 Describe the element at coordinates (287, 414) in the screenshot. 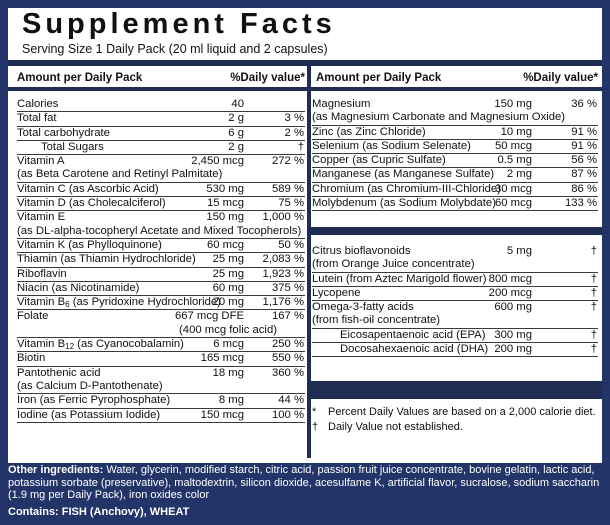

I see `nutrient-dv: 100 %` at that location.